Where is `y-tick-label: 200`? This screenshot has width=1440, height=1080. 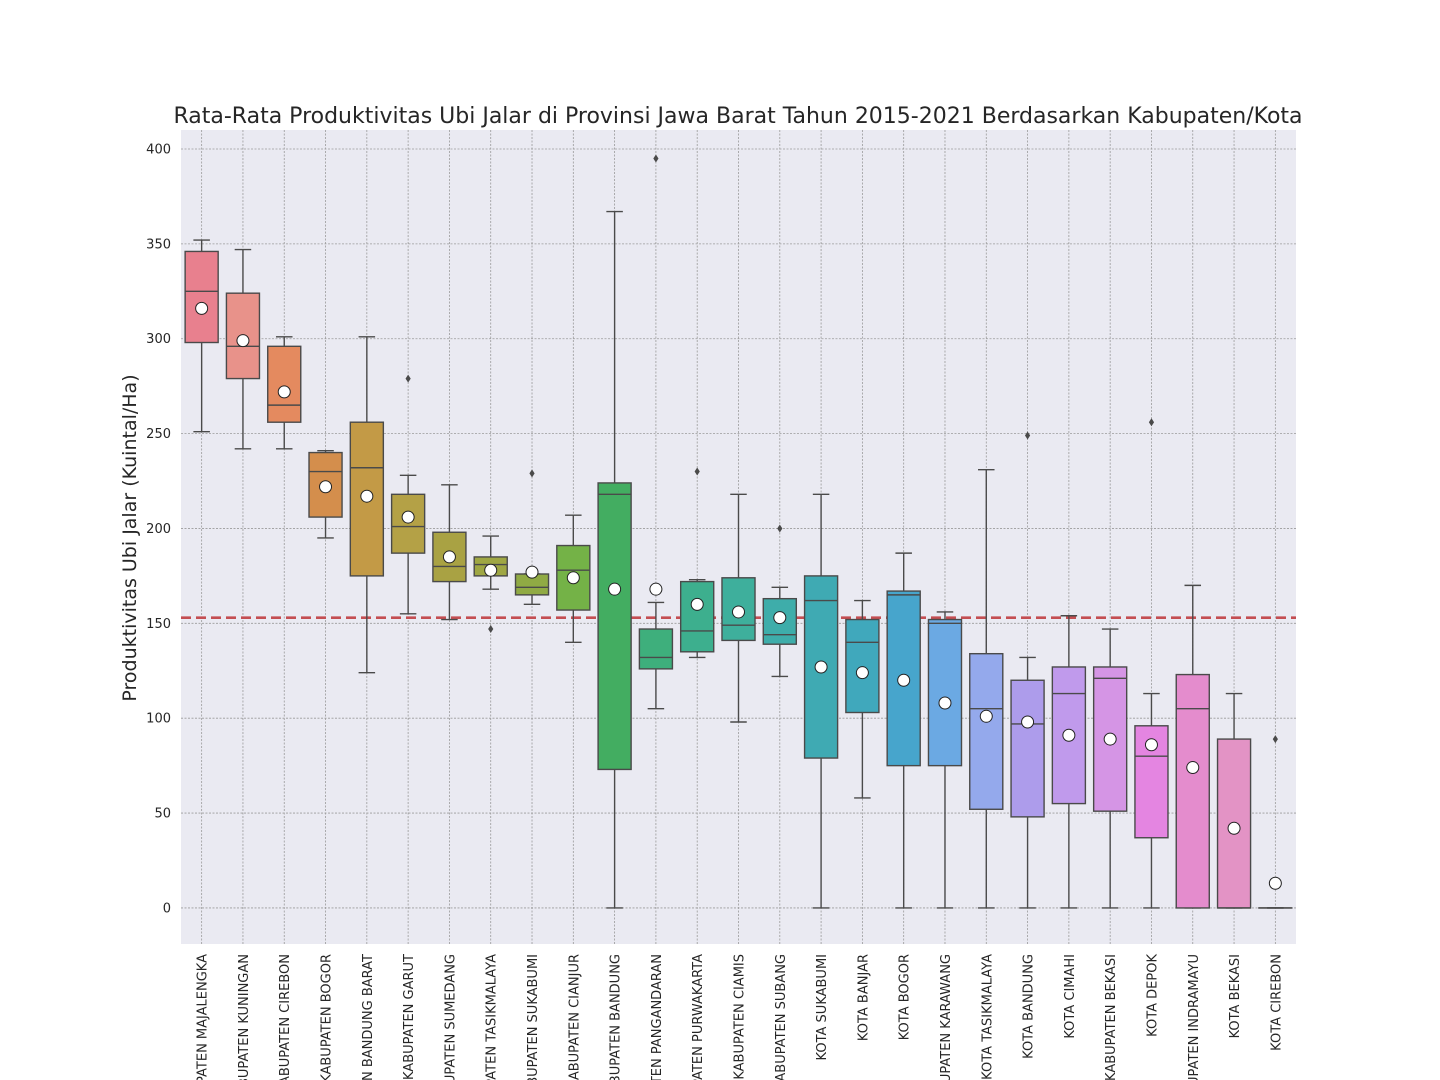
y-tick-label: 200 is located at coordinates (158, 529).